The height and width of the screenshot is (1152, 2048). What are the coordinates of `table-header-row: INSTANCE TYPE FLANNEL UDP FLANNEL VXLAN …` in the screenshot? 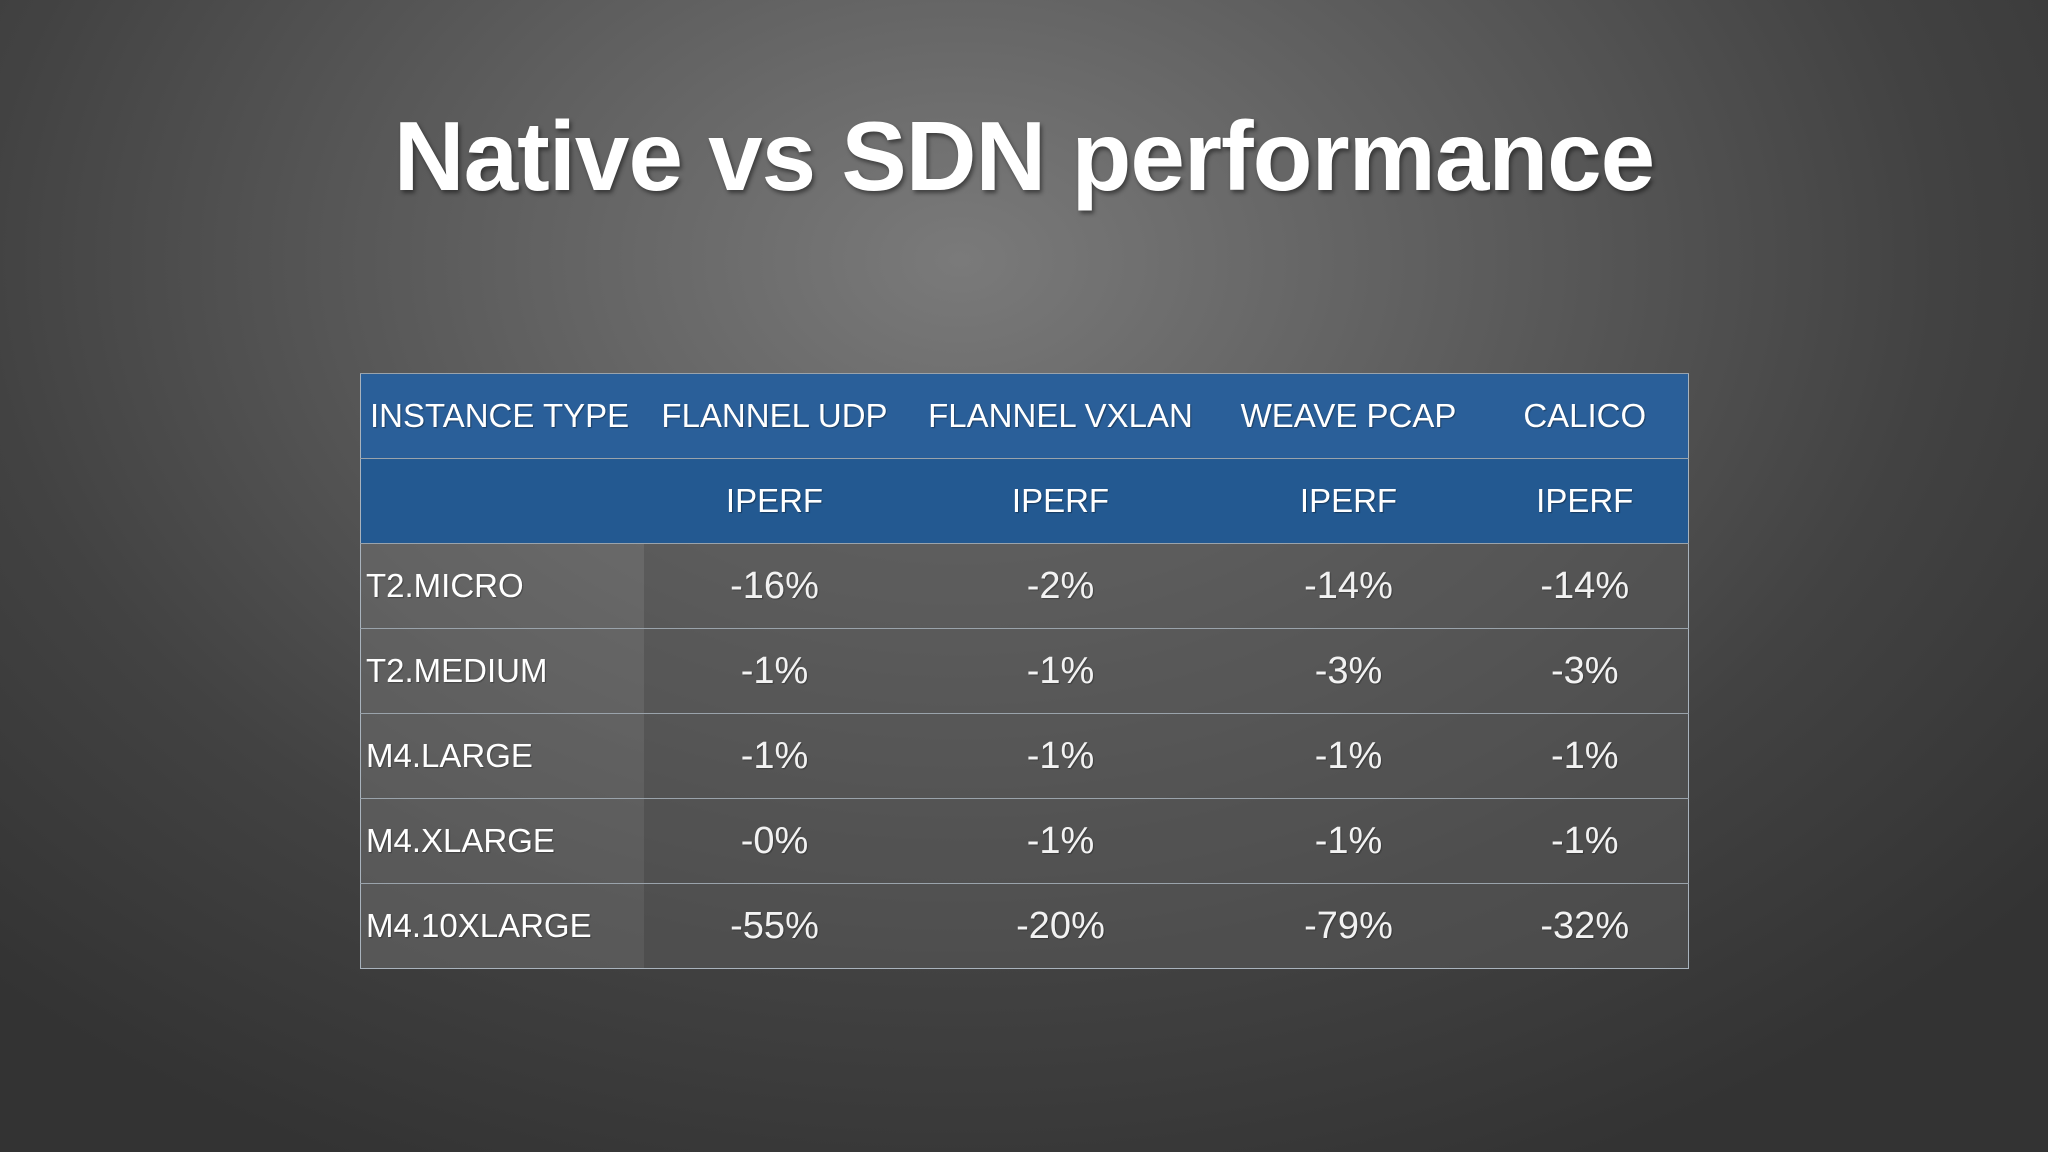 It's located at (1024, 416).